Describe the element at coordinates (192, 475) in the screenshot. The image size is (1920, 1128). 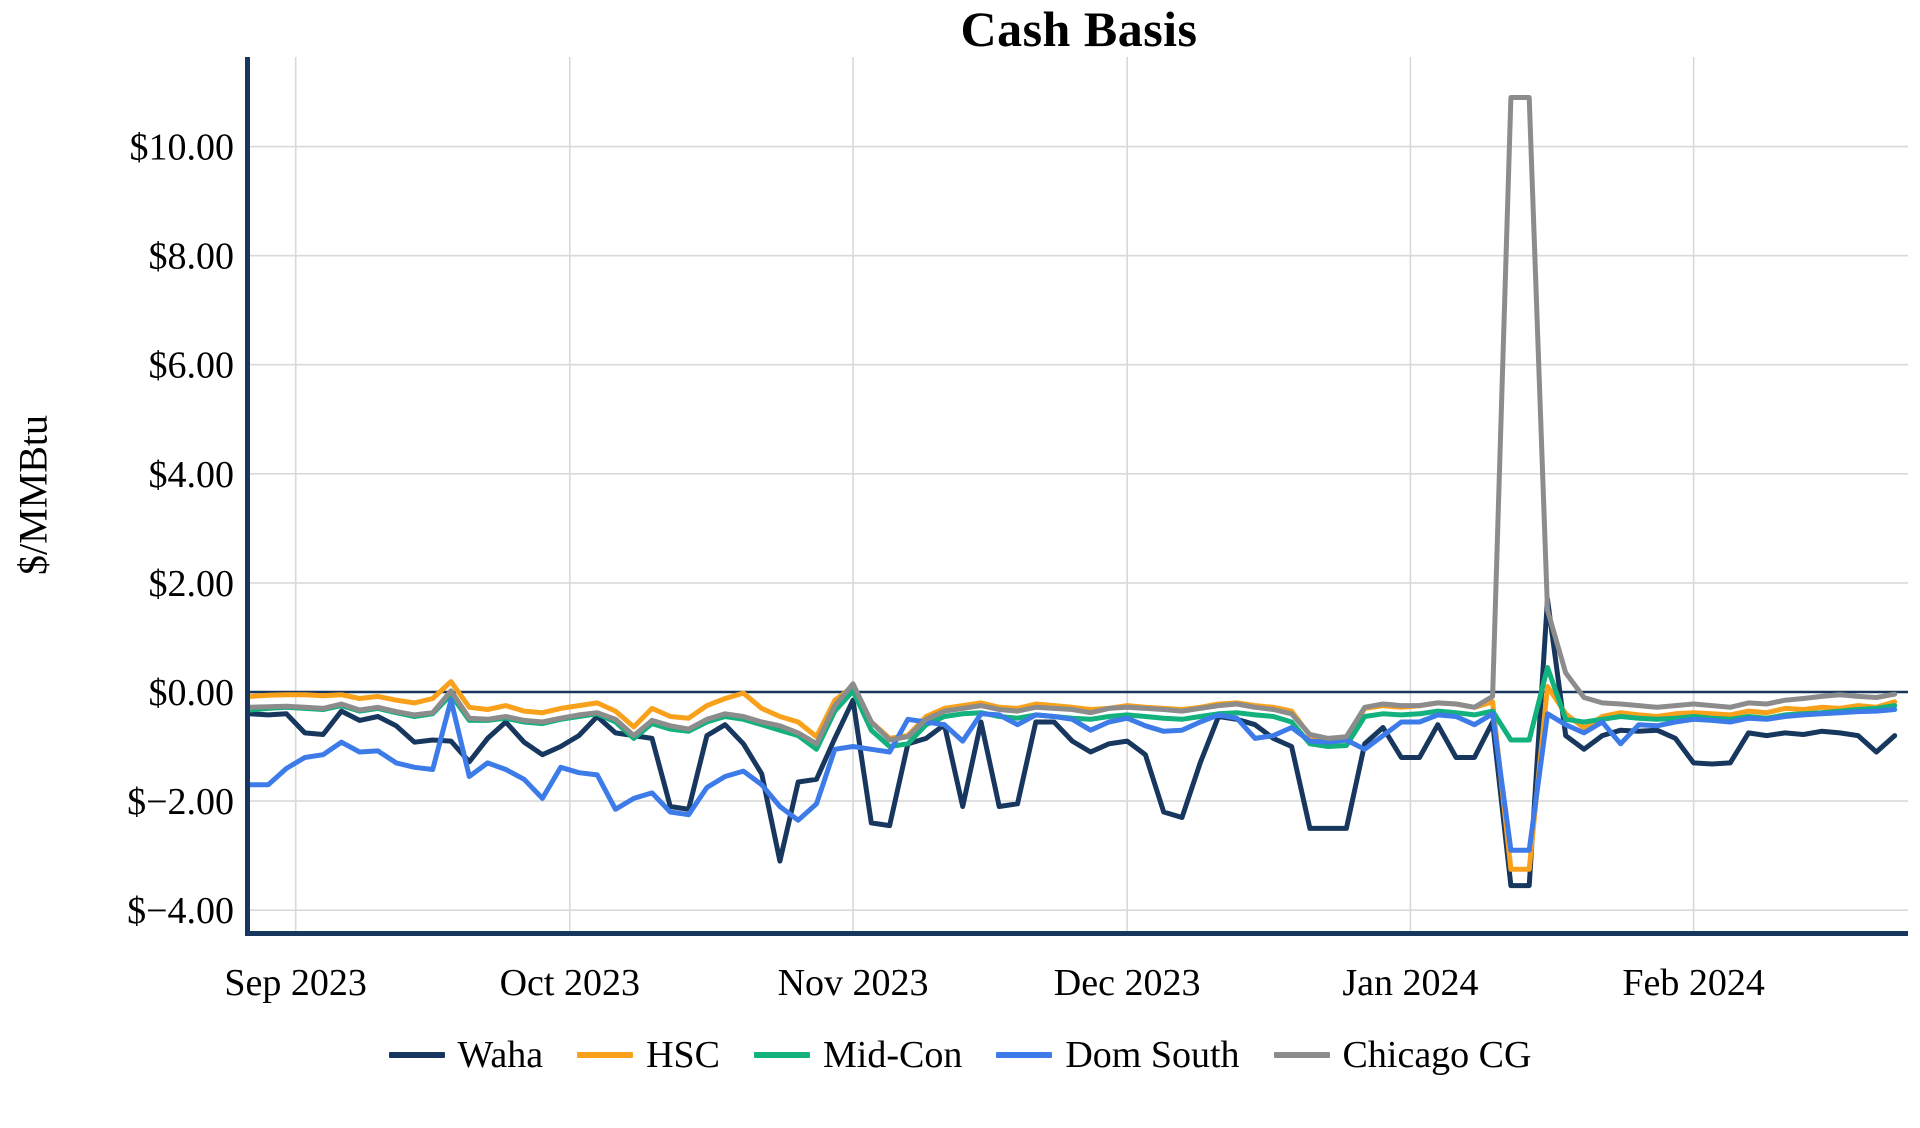
I see `y-tick-label: $4.00` at that location.